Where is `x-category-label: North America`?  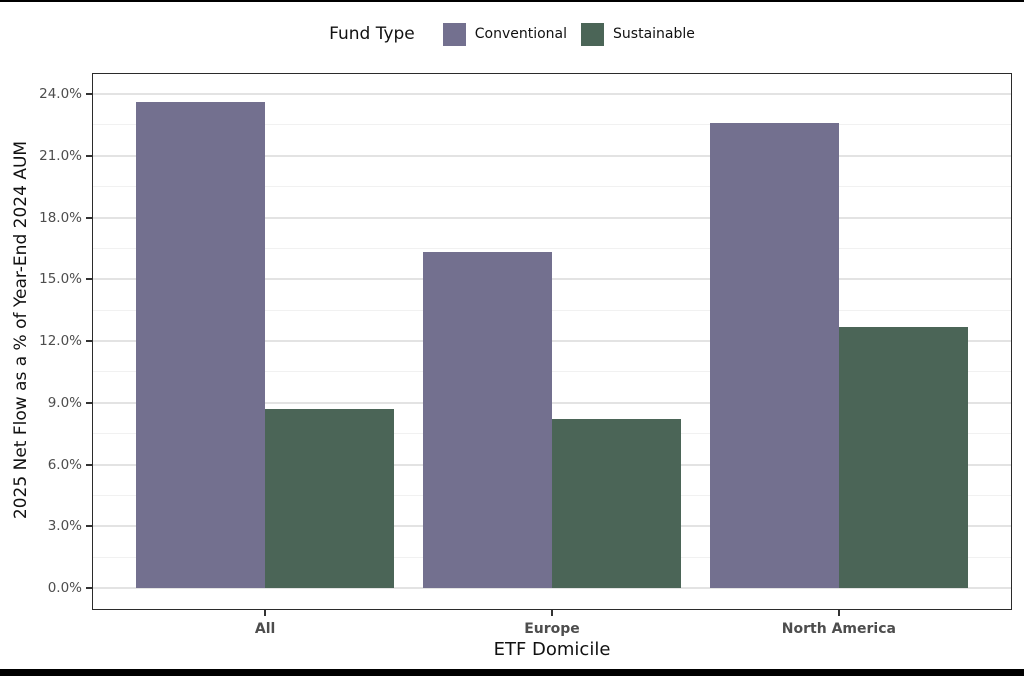
x-category-label: North America is located at coordinates (838, 629).